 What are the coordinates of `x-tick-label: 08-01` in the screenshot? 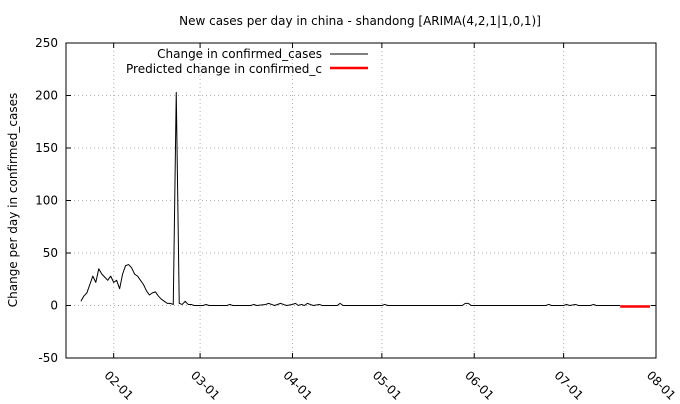 It's located at (661, 384).